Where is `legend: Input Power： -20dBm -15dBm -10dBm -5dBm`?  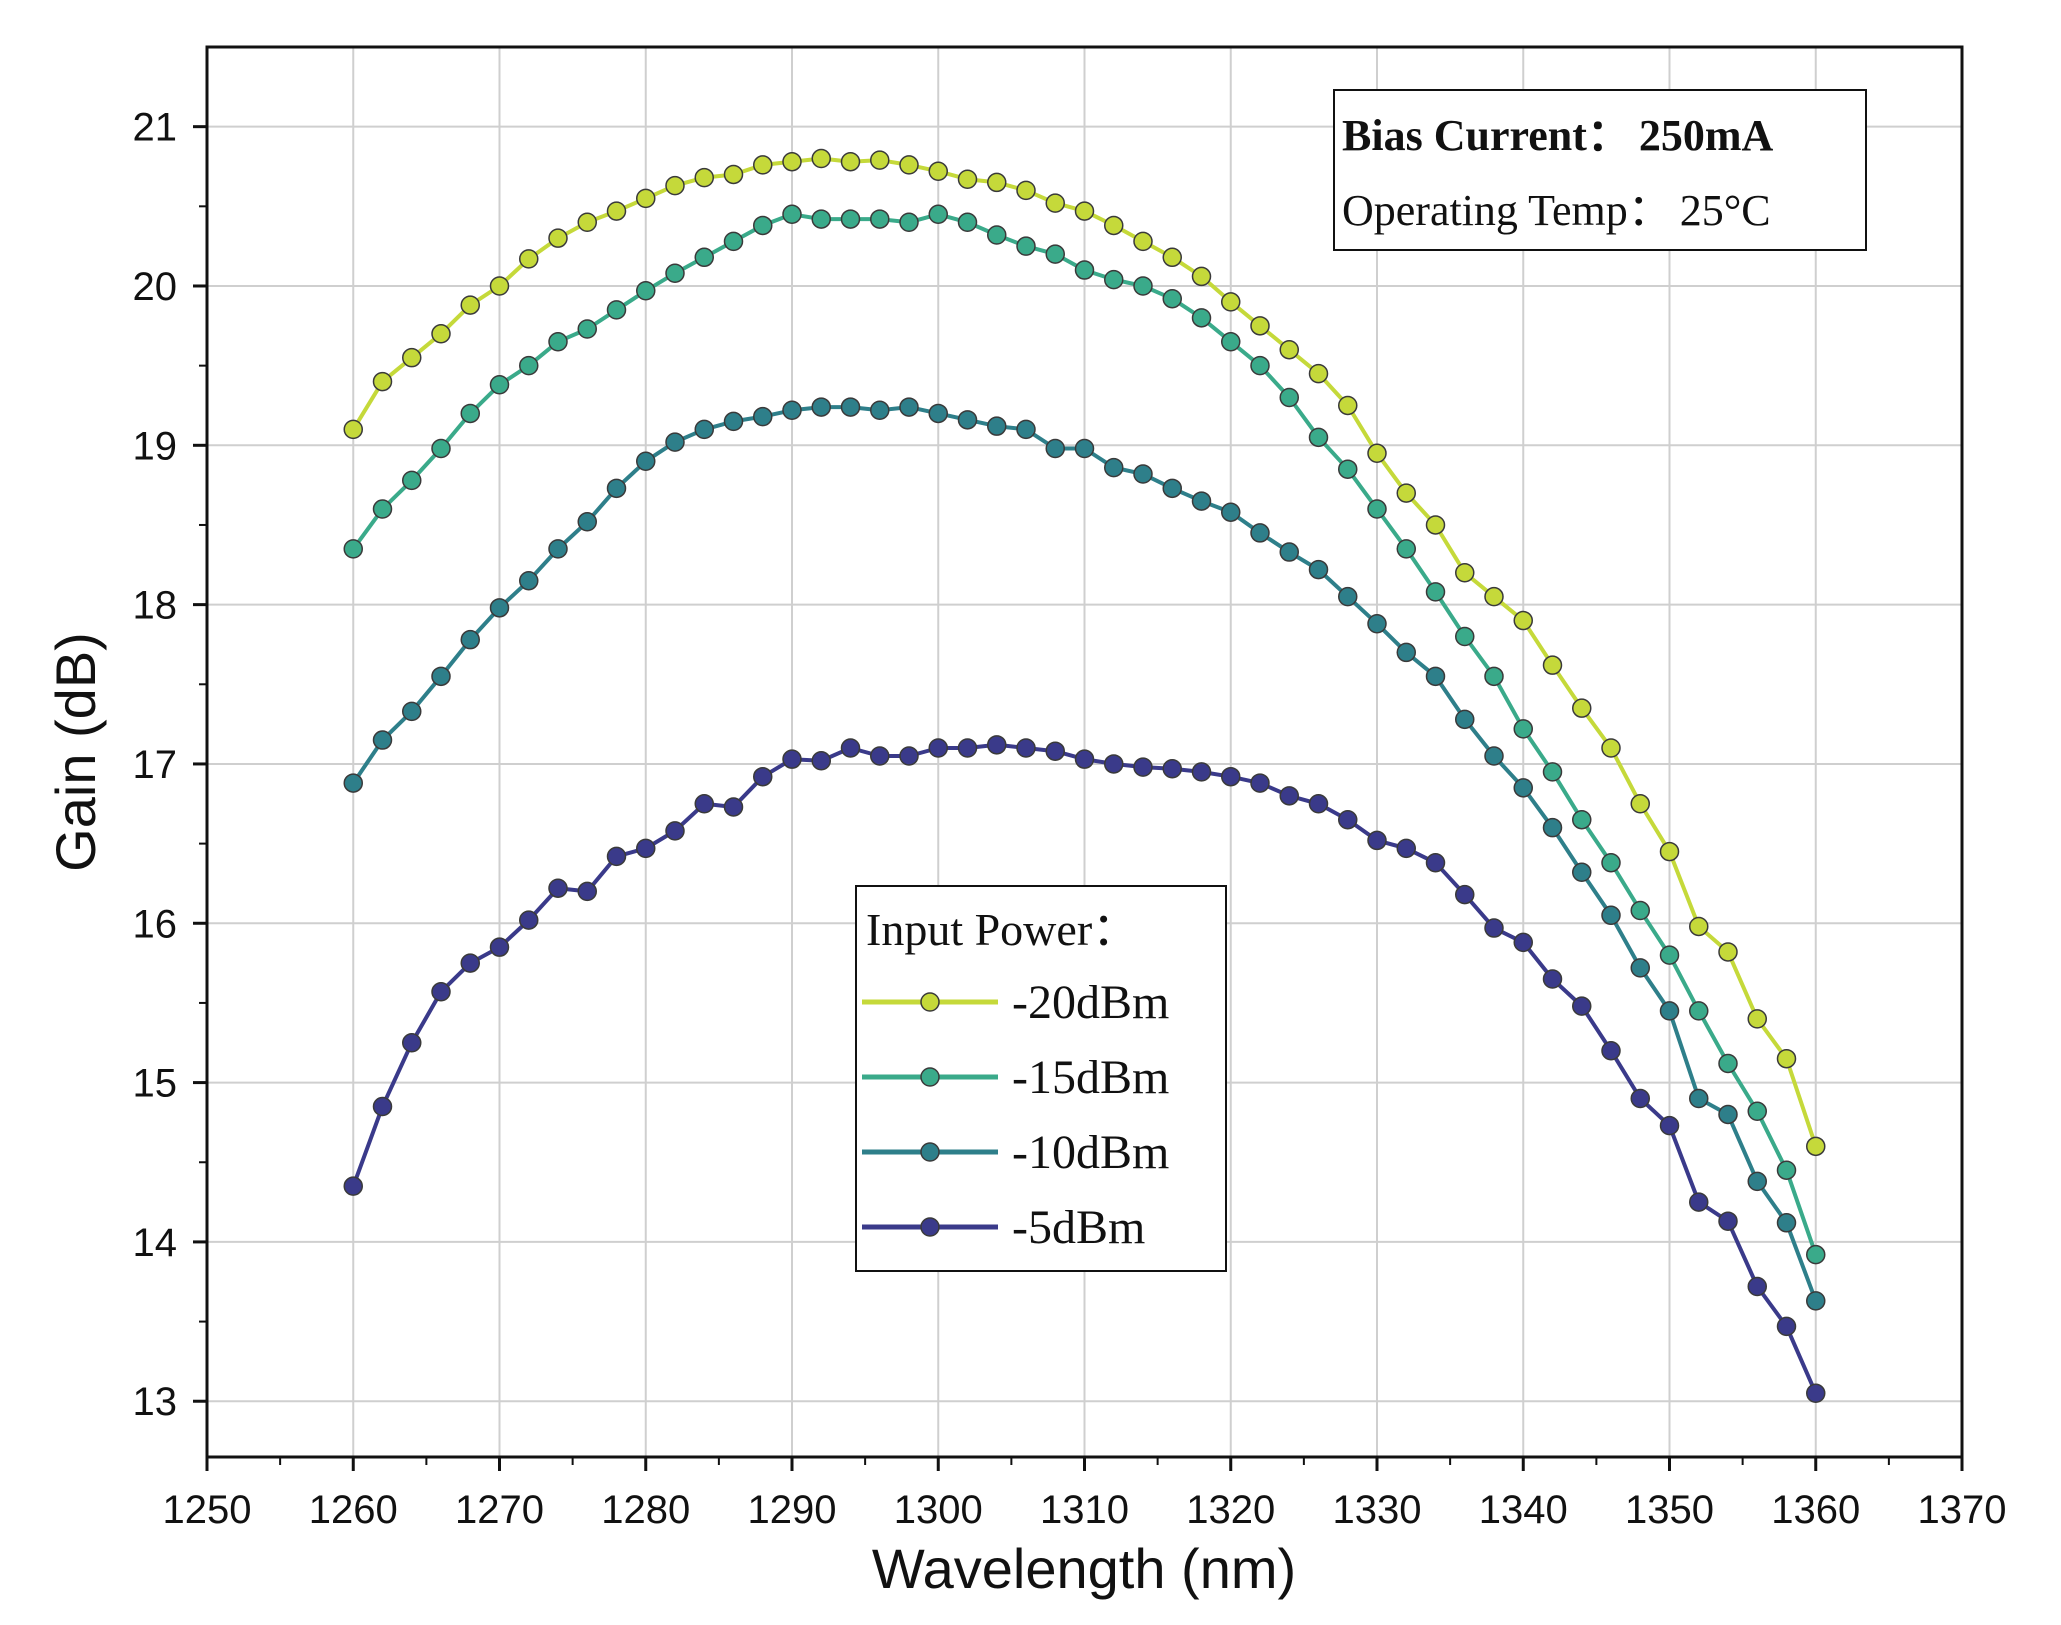
legend: Input Power： -20dBm -15dBm -10dBm -5dBm is located at coordinates (1041, 1078).